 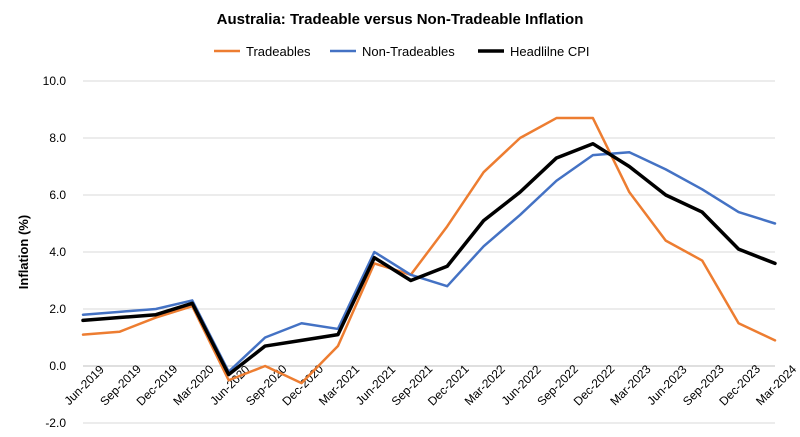 I want to click on legend-item-non-tradeables: Non-Tradeables, so click(x=392, y=51).